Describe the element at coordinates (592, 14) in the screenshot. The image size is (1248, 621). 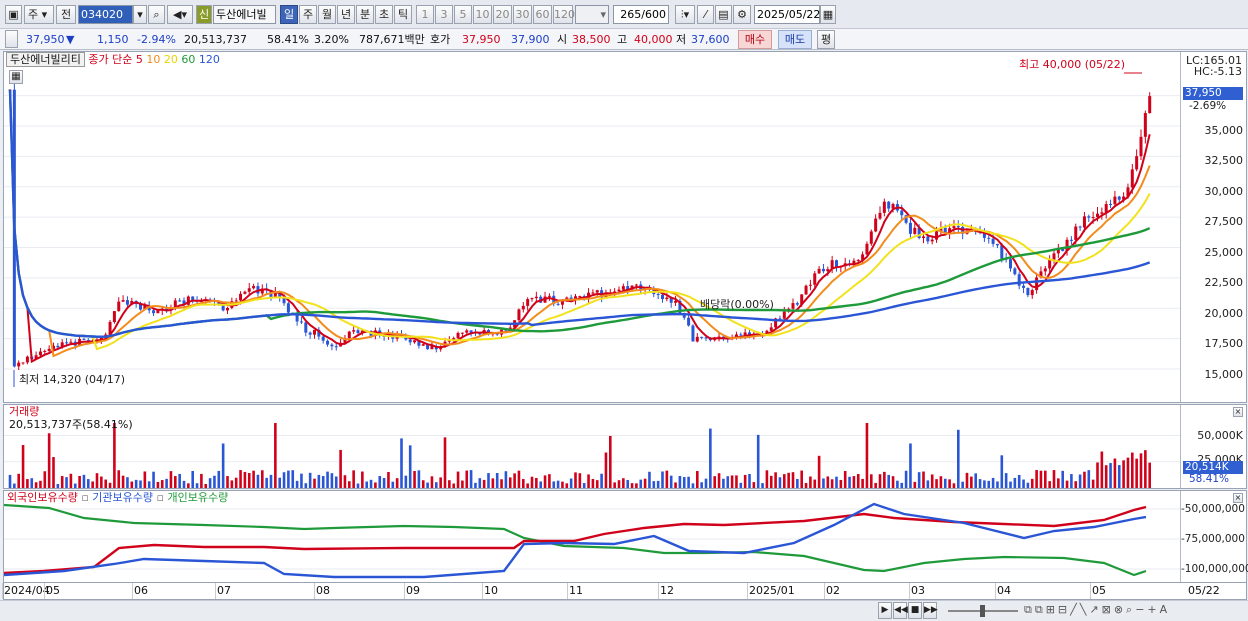
I see `custom-interval-select: ▾` at that location.